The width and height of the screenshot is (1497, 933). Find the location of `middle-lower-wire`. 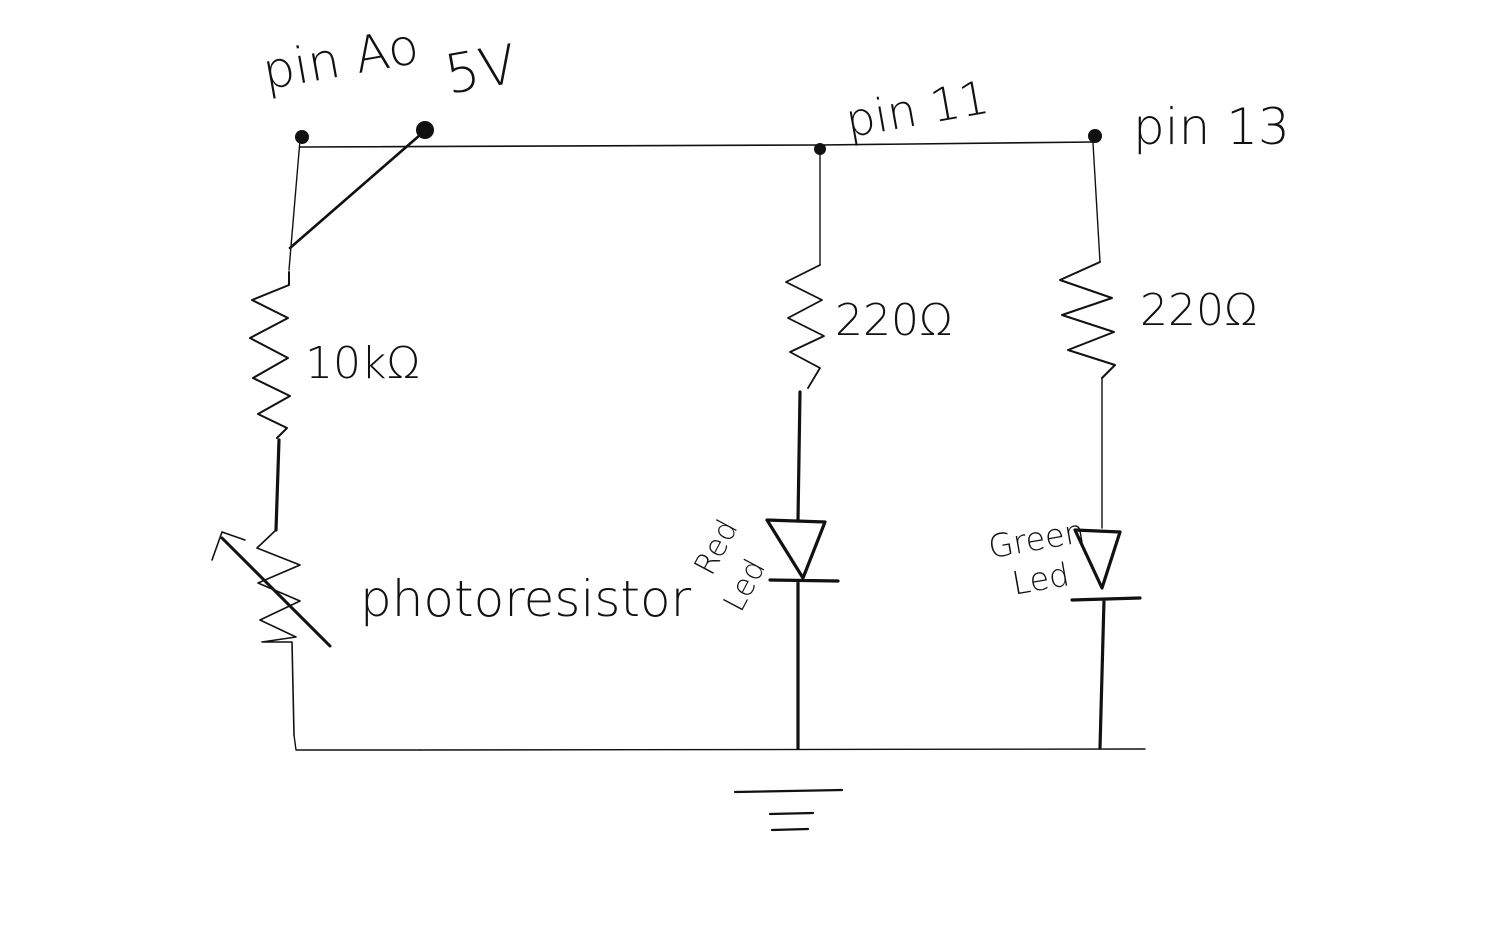

middle-lower-wire is located at coordinates (799, 456).